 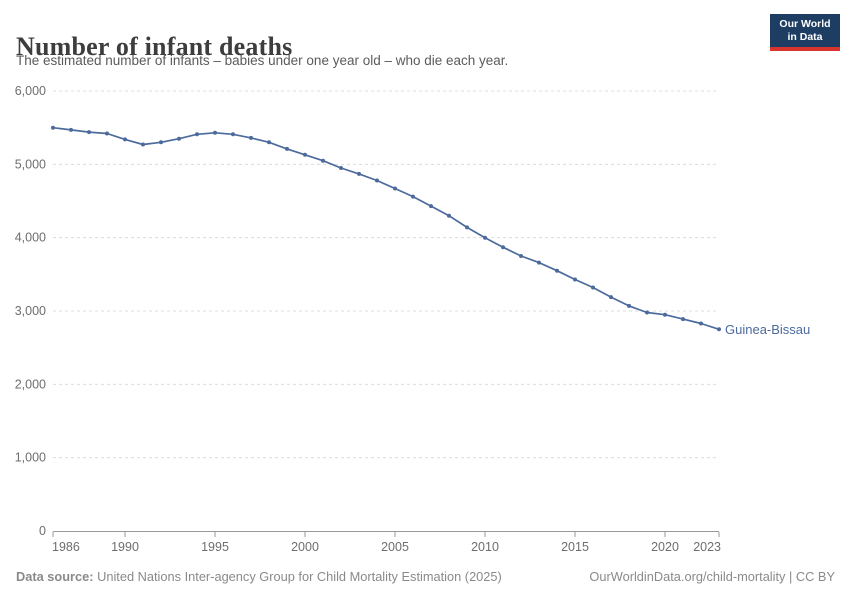 What do you see at coordinates (55, 576) in the screenshot?
I see `data-source-label: Data source:` at bounding box center [55, 576].